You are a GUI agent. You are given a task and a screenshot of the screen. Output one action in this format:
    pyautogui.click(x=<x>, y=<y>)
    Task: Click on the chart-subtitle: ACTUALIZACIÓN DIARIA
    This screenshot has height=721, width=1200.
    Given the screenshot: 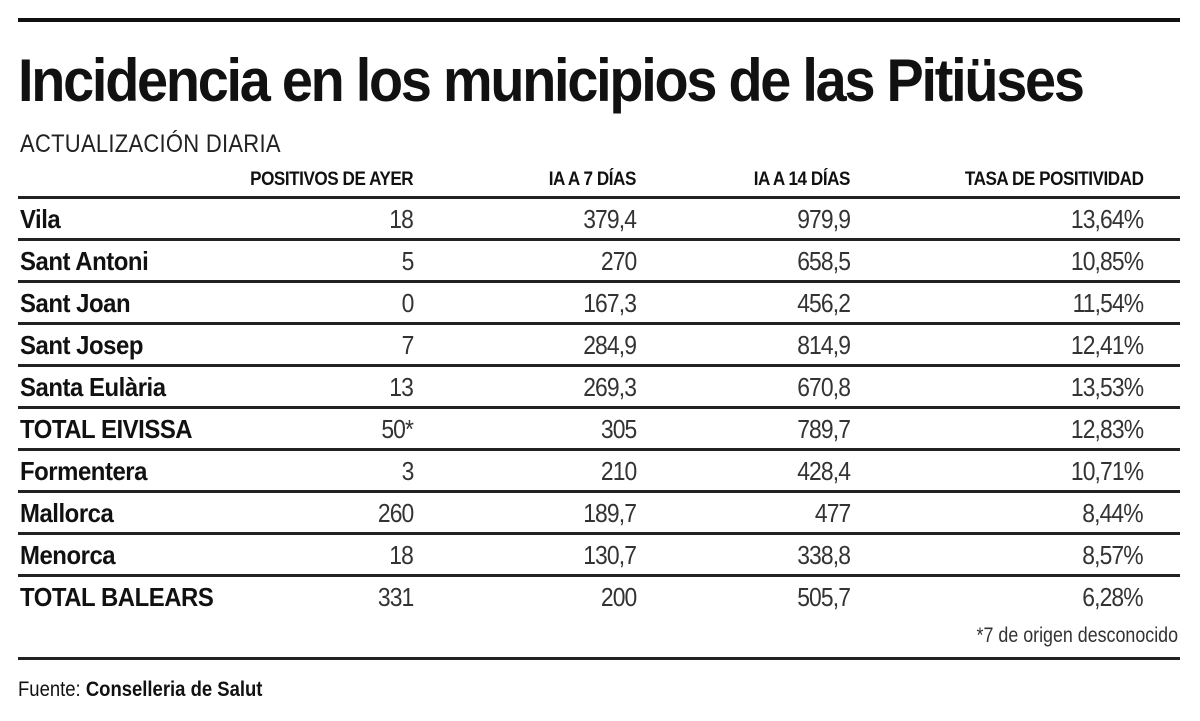 What is the action you would take?
    pyautogui.click(x=150, y=144)
    